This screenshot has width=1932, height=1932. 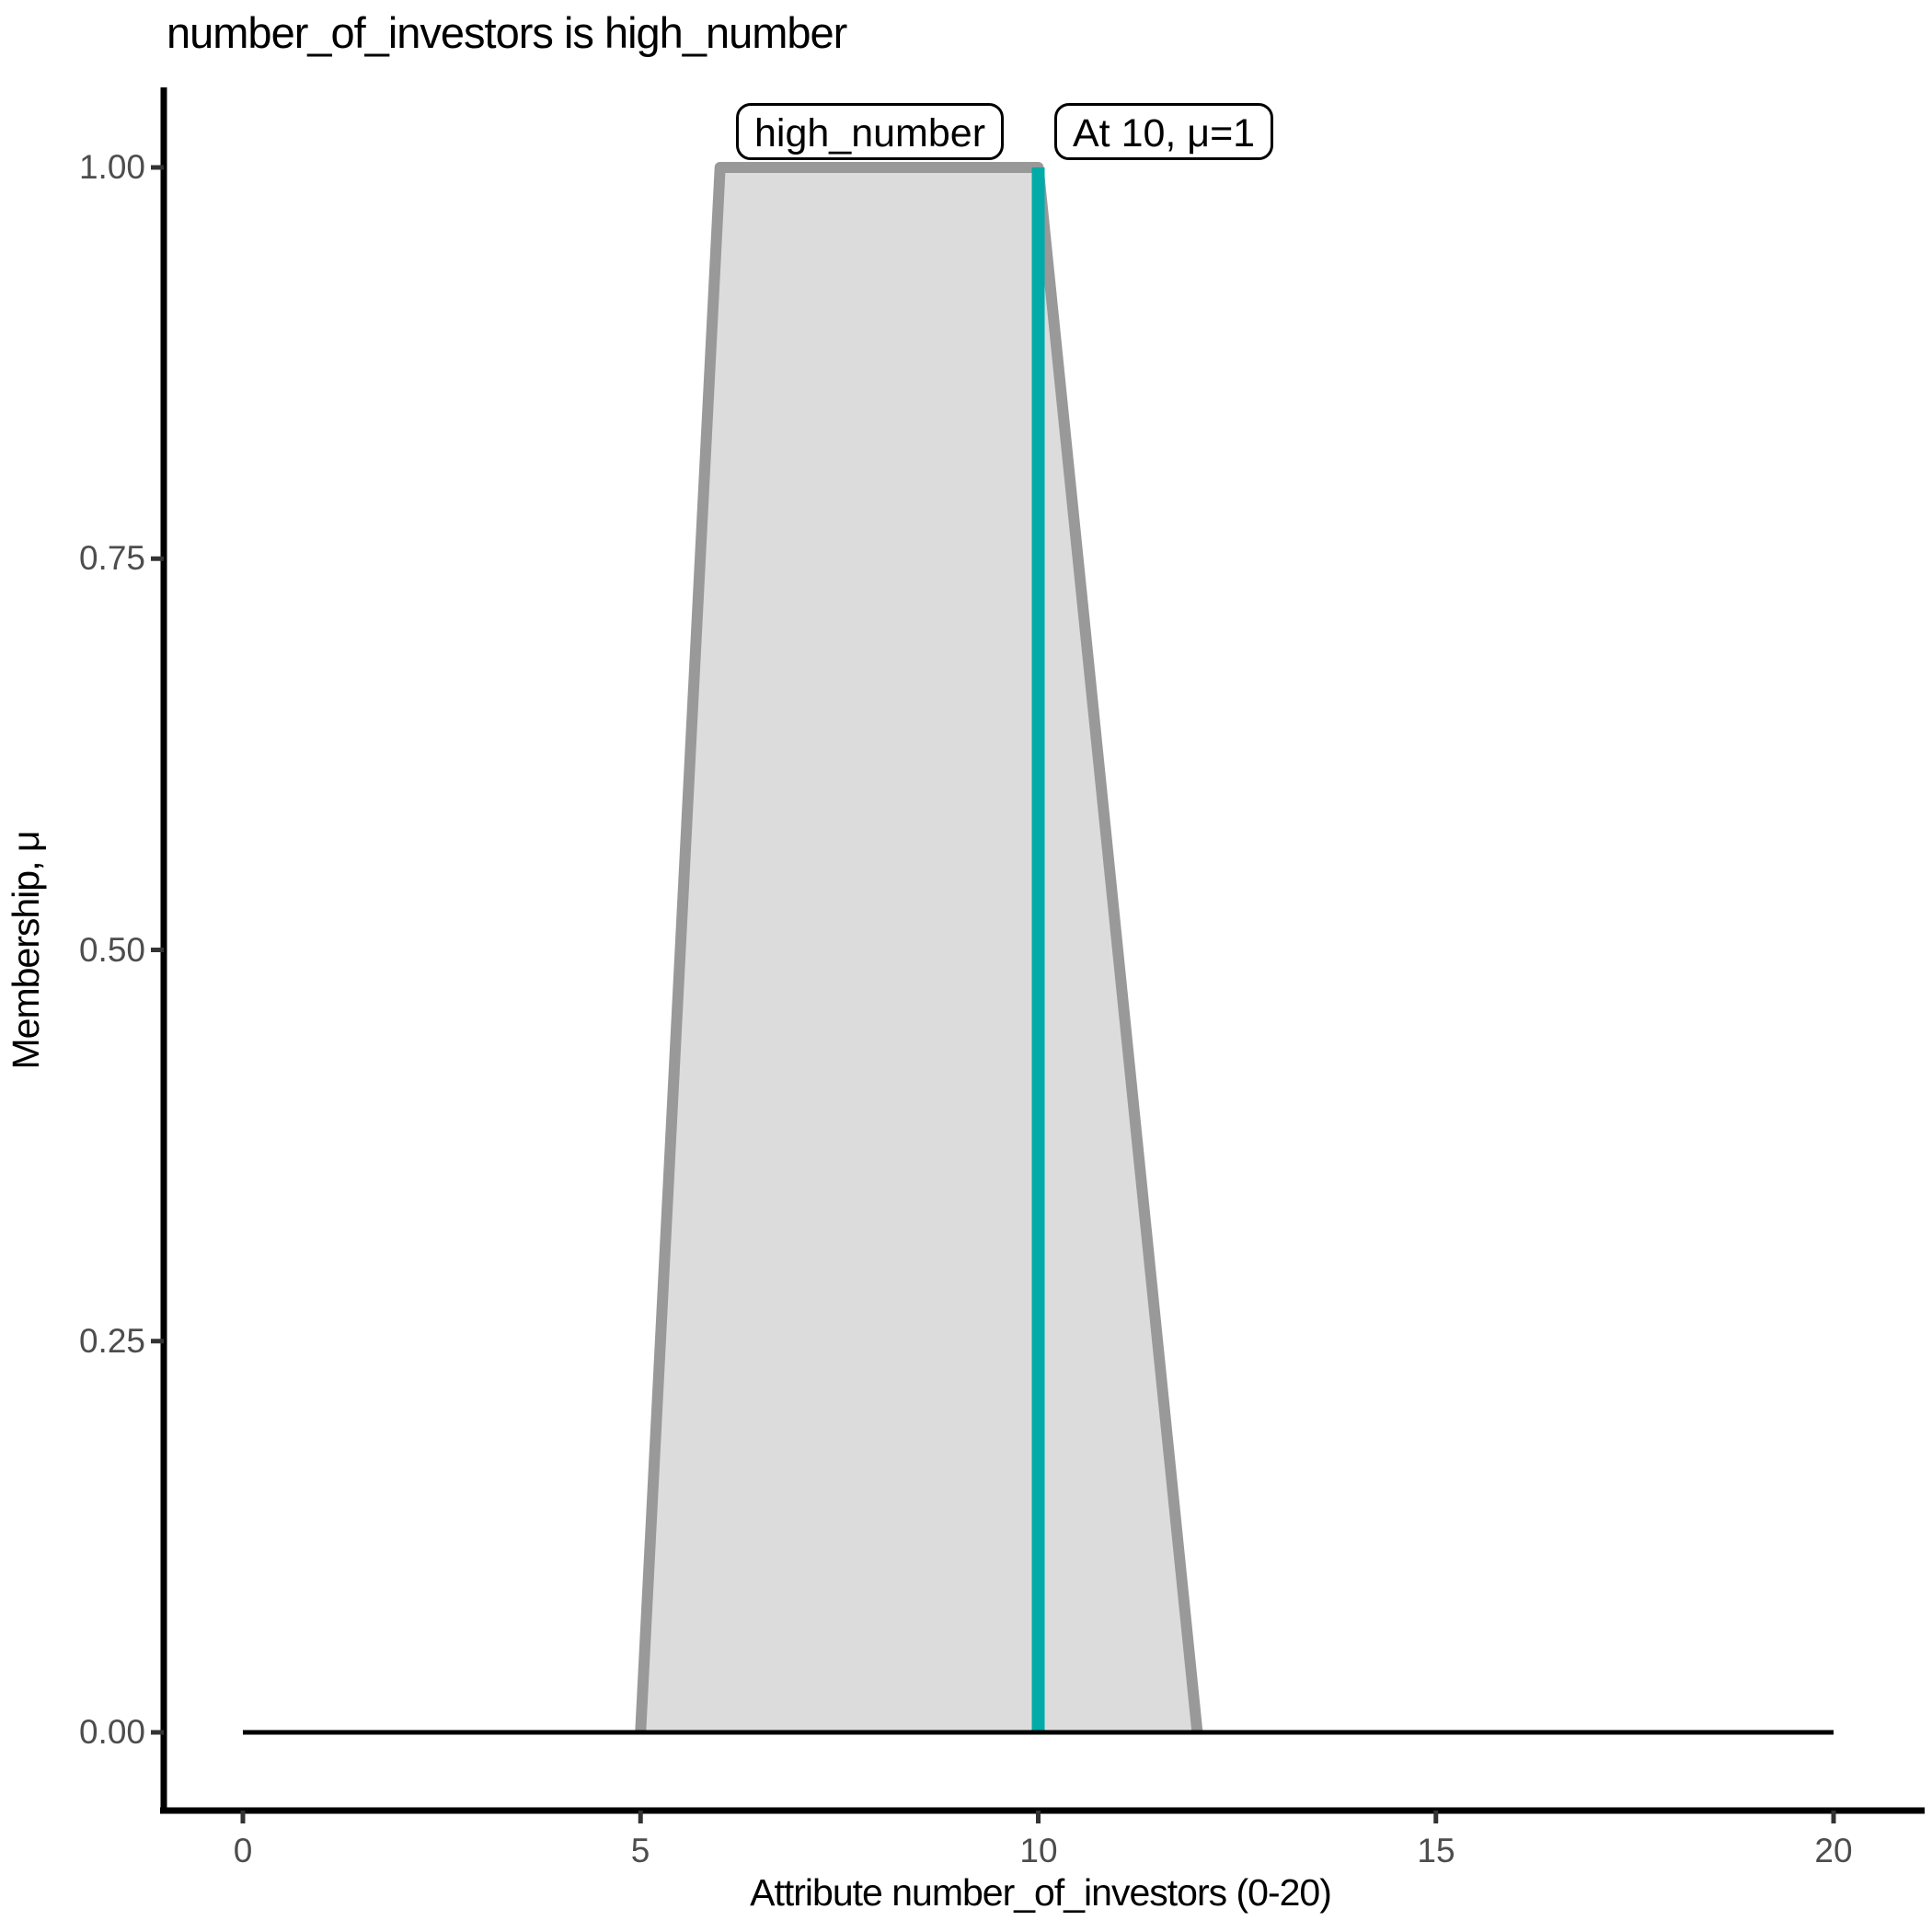 What do you see at coordinates (111, 1341) in the screenshot?
I see `y-tick-label-0.25: 0.25` at bounding box center [111, 1341].